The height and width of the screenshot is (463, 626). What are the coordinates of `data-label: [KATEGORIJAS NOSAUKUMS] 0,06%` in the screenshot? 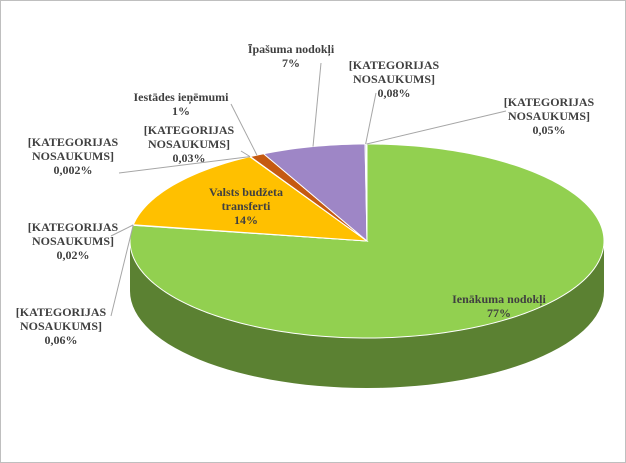 It's located at (61, 326).